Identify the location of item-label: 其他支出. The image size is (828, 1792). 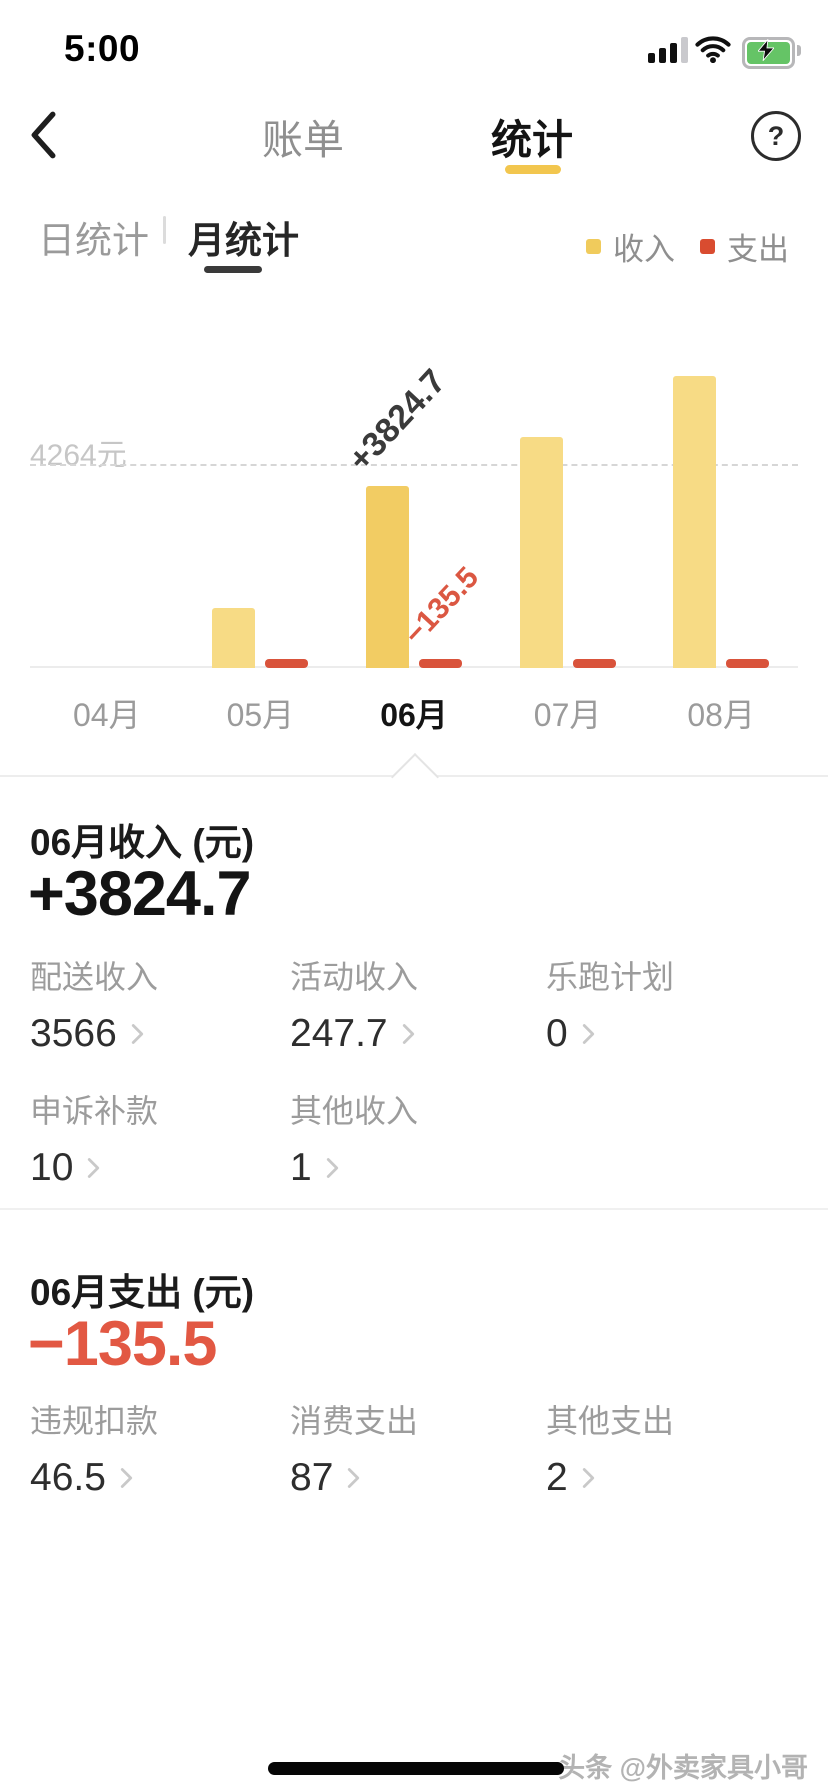
(610, 1421).